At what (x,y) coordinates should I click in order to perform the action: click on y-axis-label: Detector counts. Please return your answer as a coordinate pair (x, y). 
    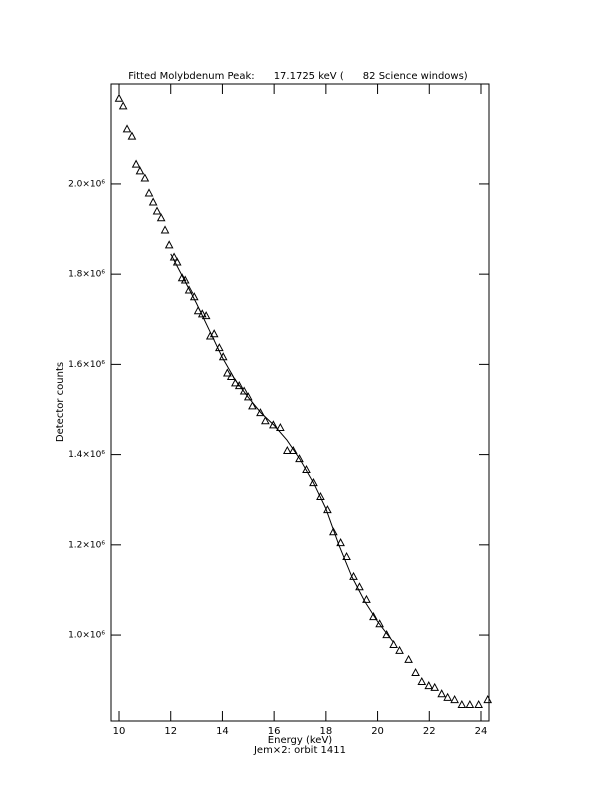
    Looking at the image, I should click on (60, 402).